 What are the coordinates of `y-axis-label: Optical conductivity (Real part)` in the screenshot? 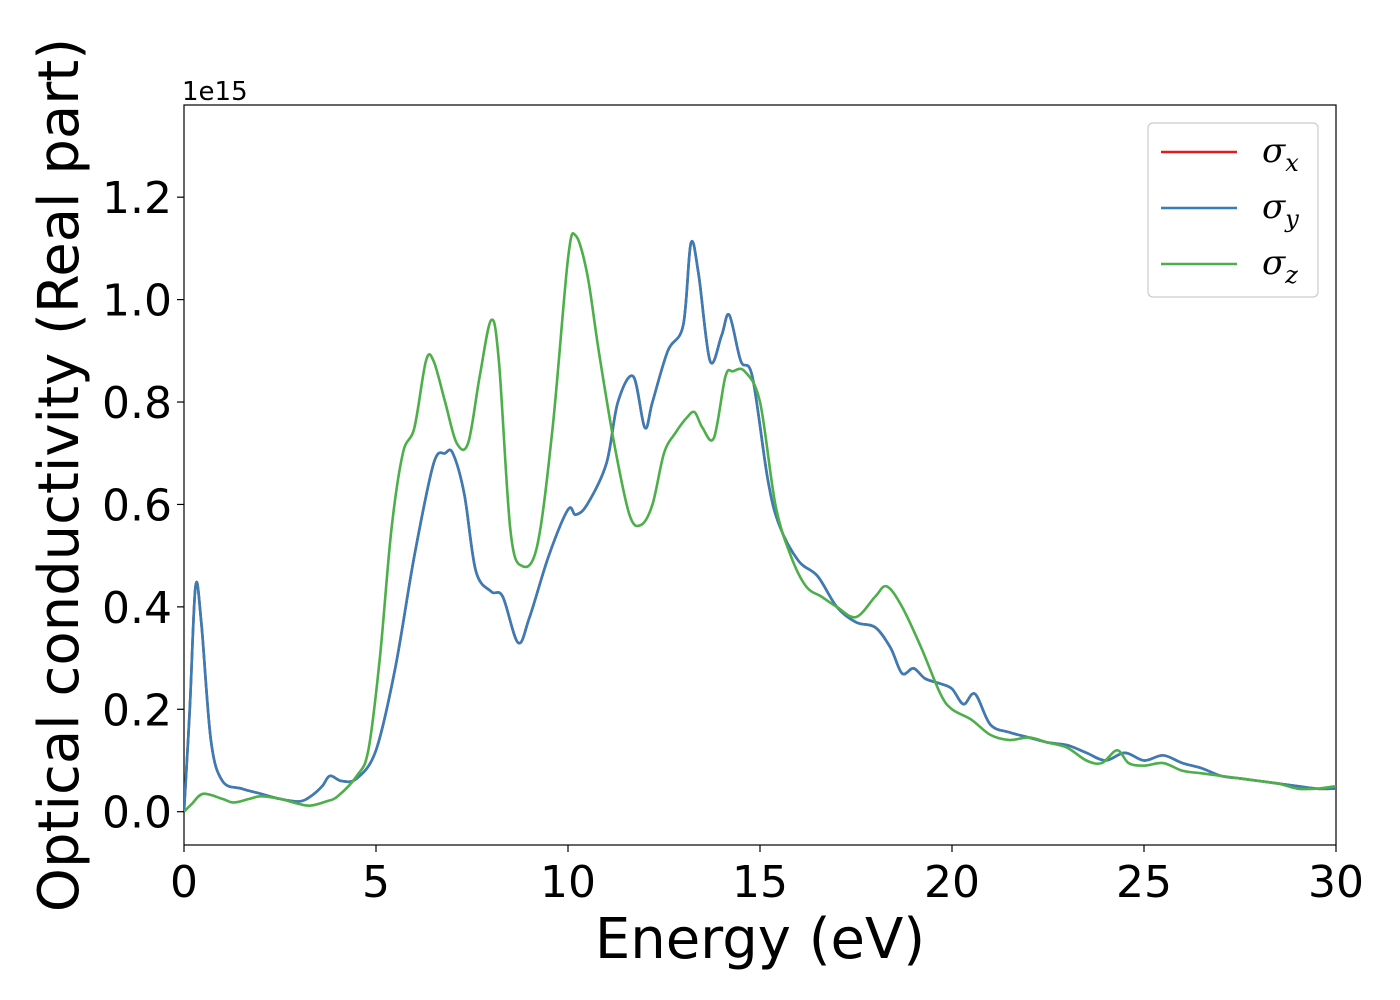 It's located at (59, 475).